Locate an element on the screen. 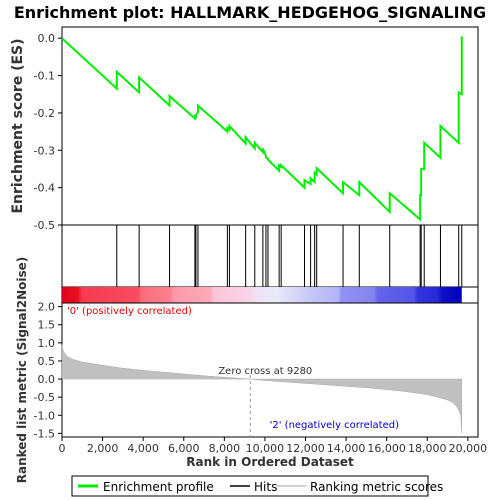  ranking-bar-gradient is located at coordinates (262, 295).